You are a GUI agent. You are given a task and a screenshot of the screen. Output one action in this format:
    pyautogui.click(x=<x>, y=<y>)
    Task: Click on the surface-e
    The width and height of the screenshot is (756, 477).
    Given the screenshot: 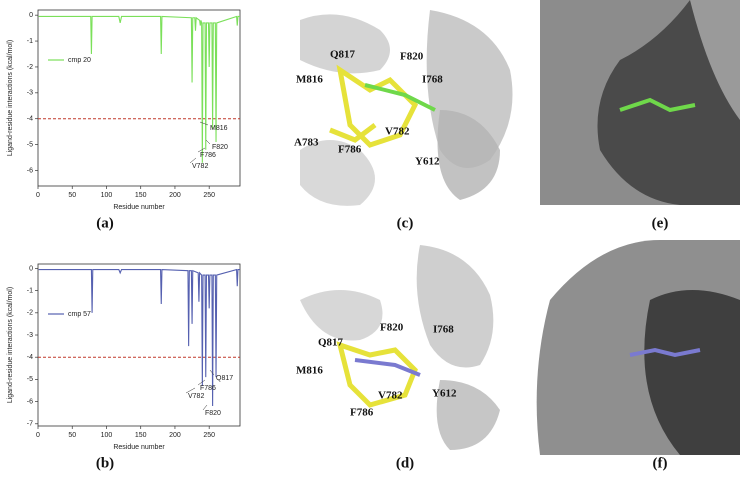 What is the action you would take?
    pyautogui.click(x=640, y=102)
    